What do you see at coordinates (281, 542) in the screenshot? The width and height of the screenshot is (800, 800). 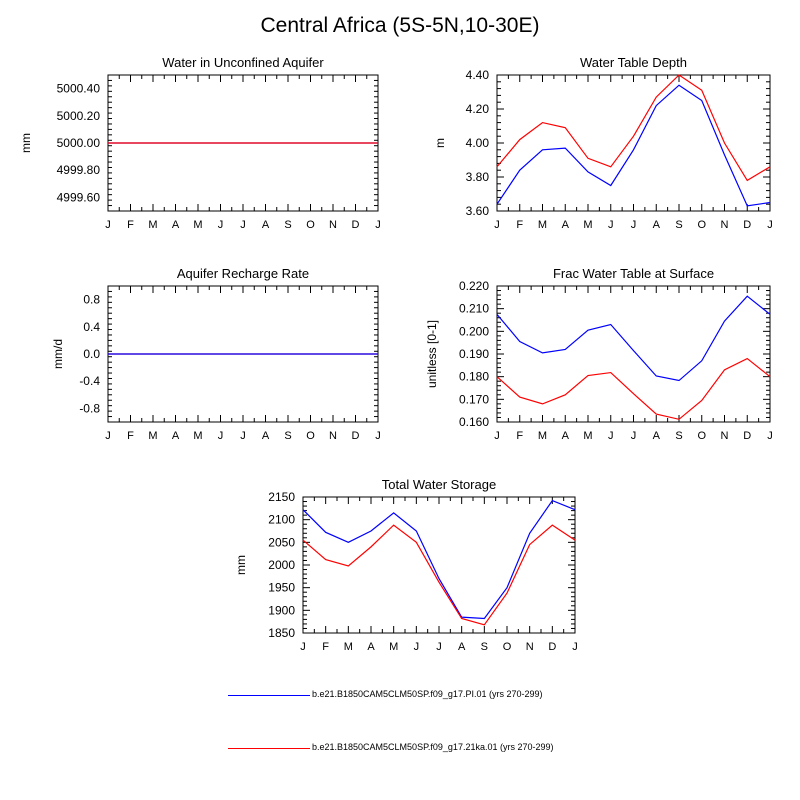 I see `y-tick-label: 2050` at bounding box center [281, 542].